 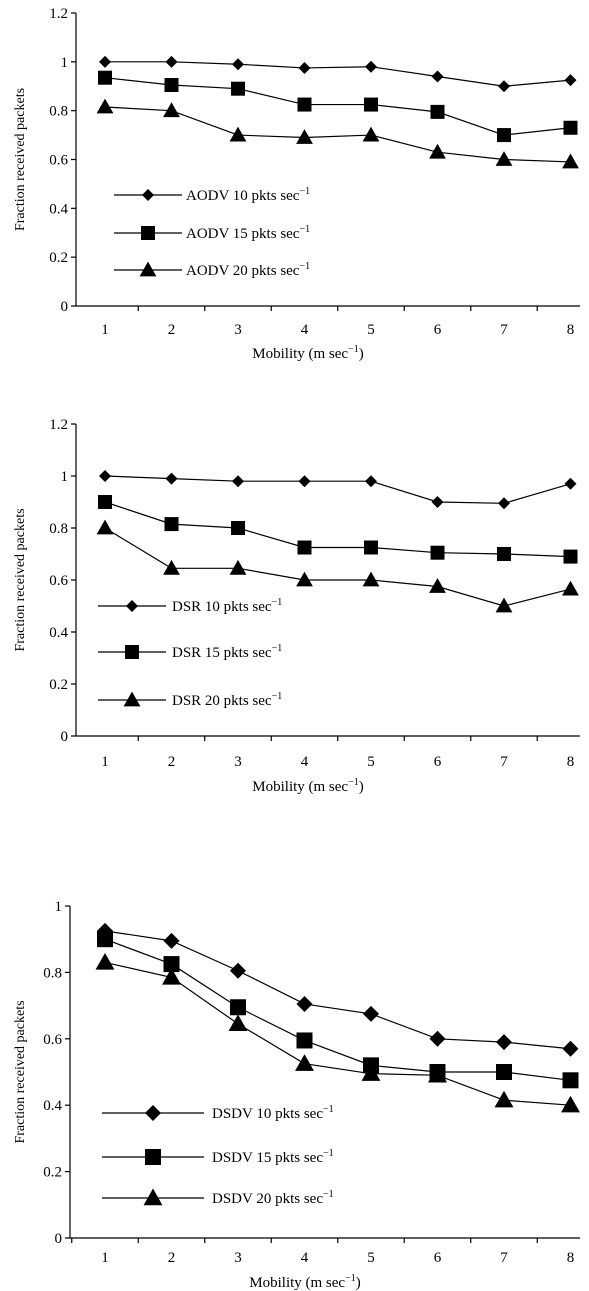 What do you see at coordinates (273, 1113) in the screenshot?
I see `legend-label: DSDV 10 pkts sec−1` at bounding box center [273, 1113].